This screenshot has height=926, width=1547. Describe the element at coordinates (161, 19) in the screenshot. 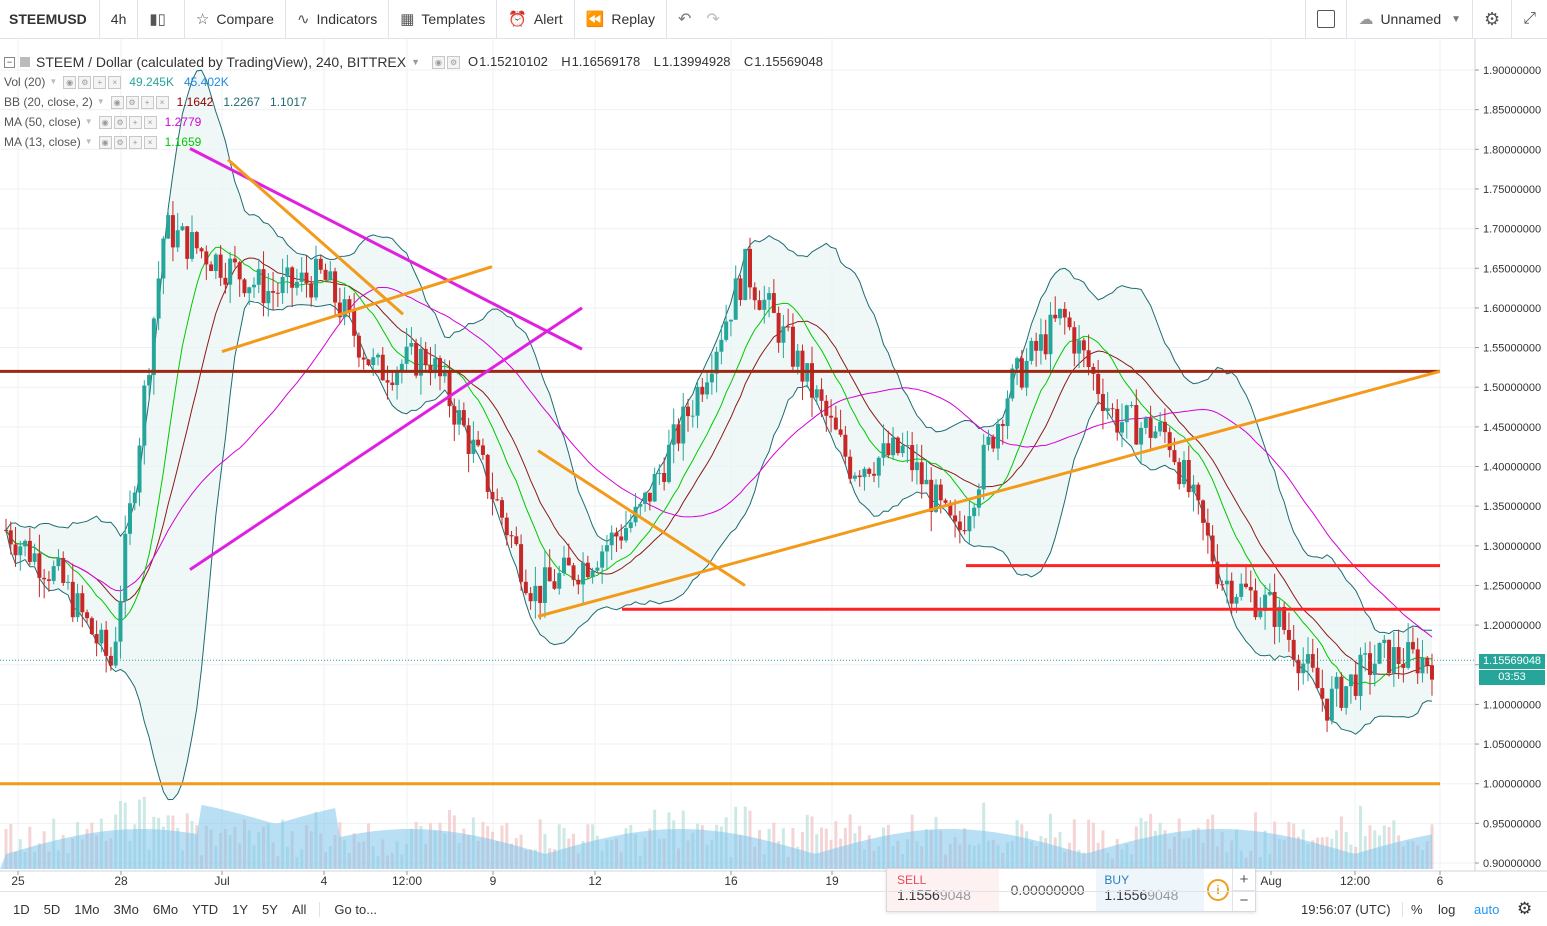

I see `chart-style-button: ▮▯` at that location.